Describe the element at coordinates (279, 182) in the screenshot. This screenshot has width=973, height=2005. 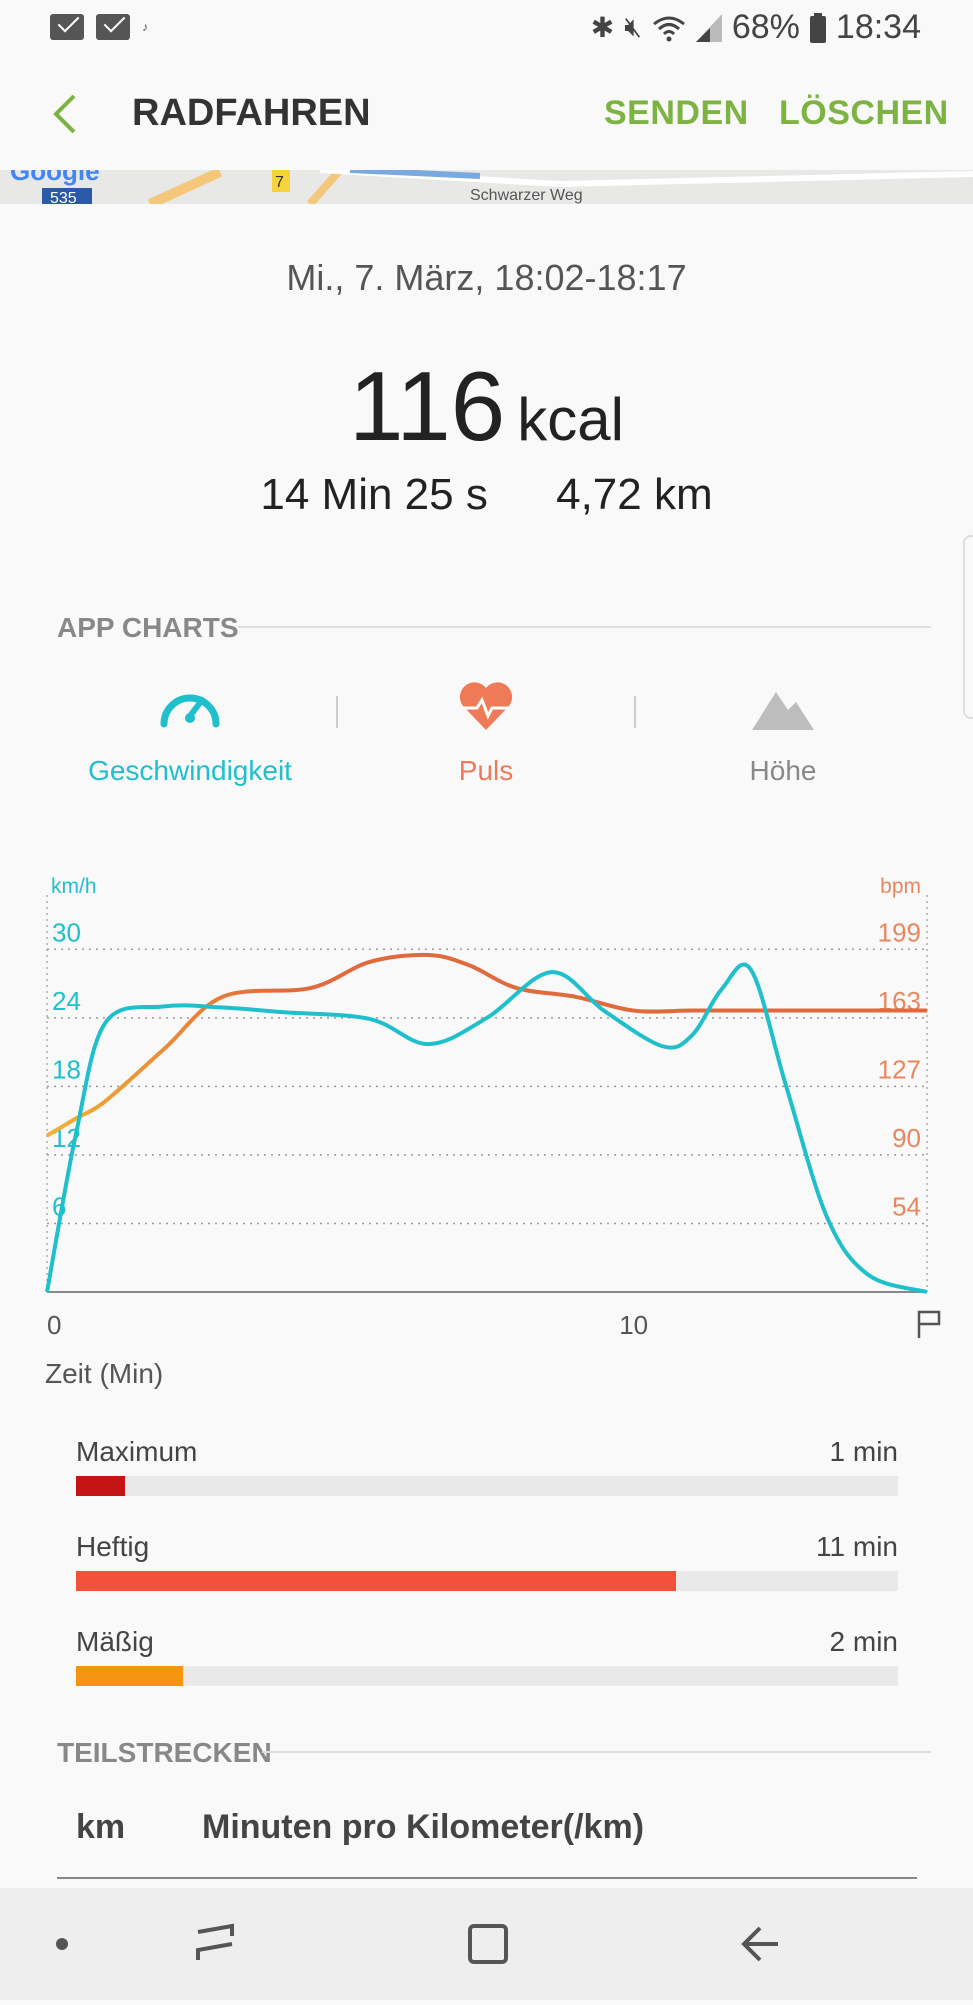
I see `map-road-number-2: 7` at that location.